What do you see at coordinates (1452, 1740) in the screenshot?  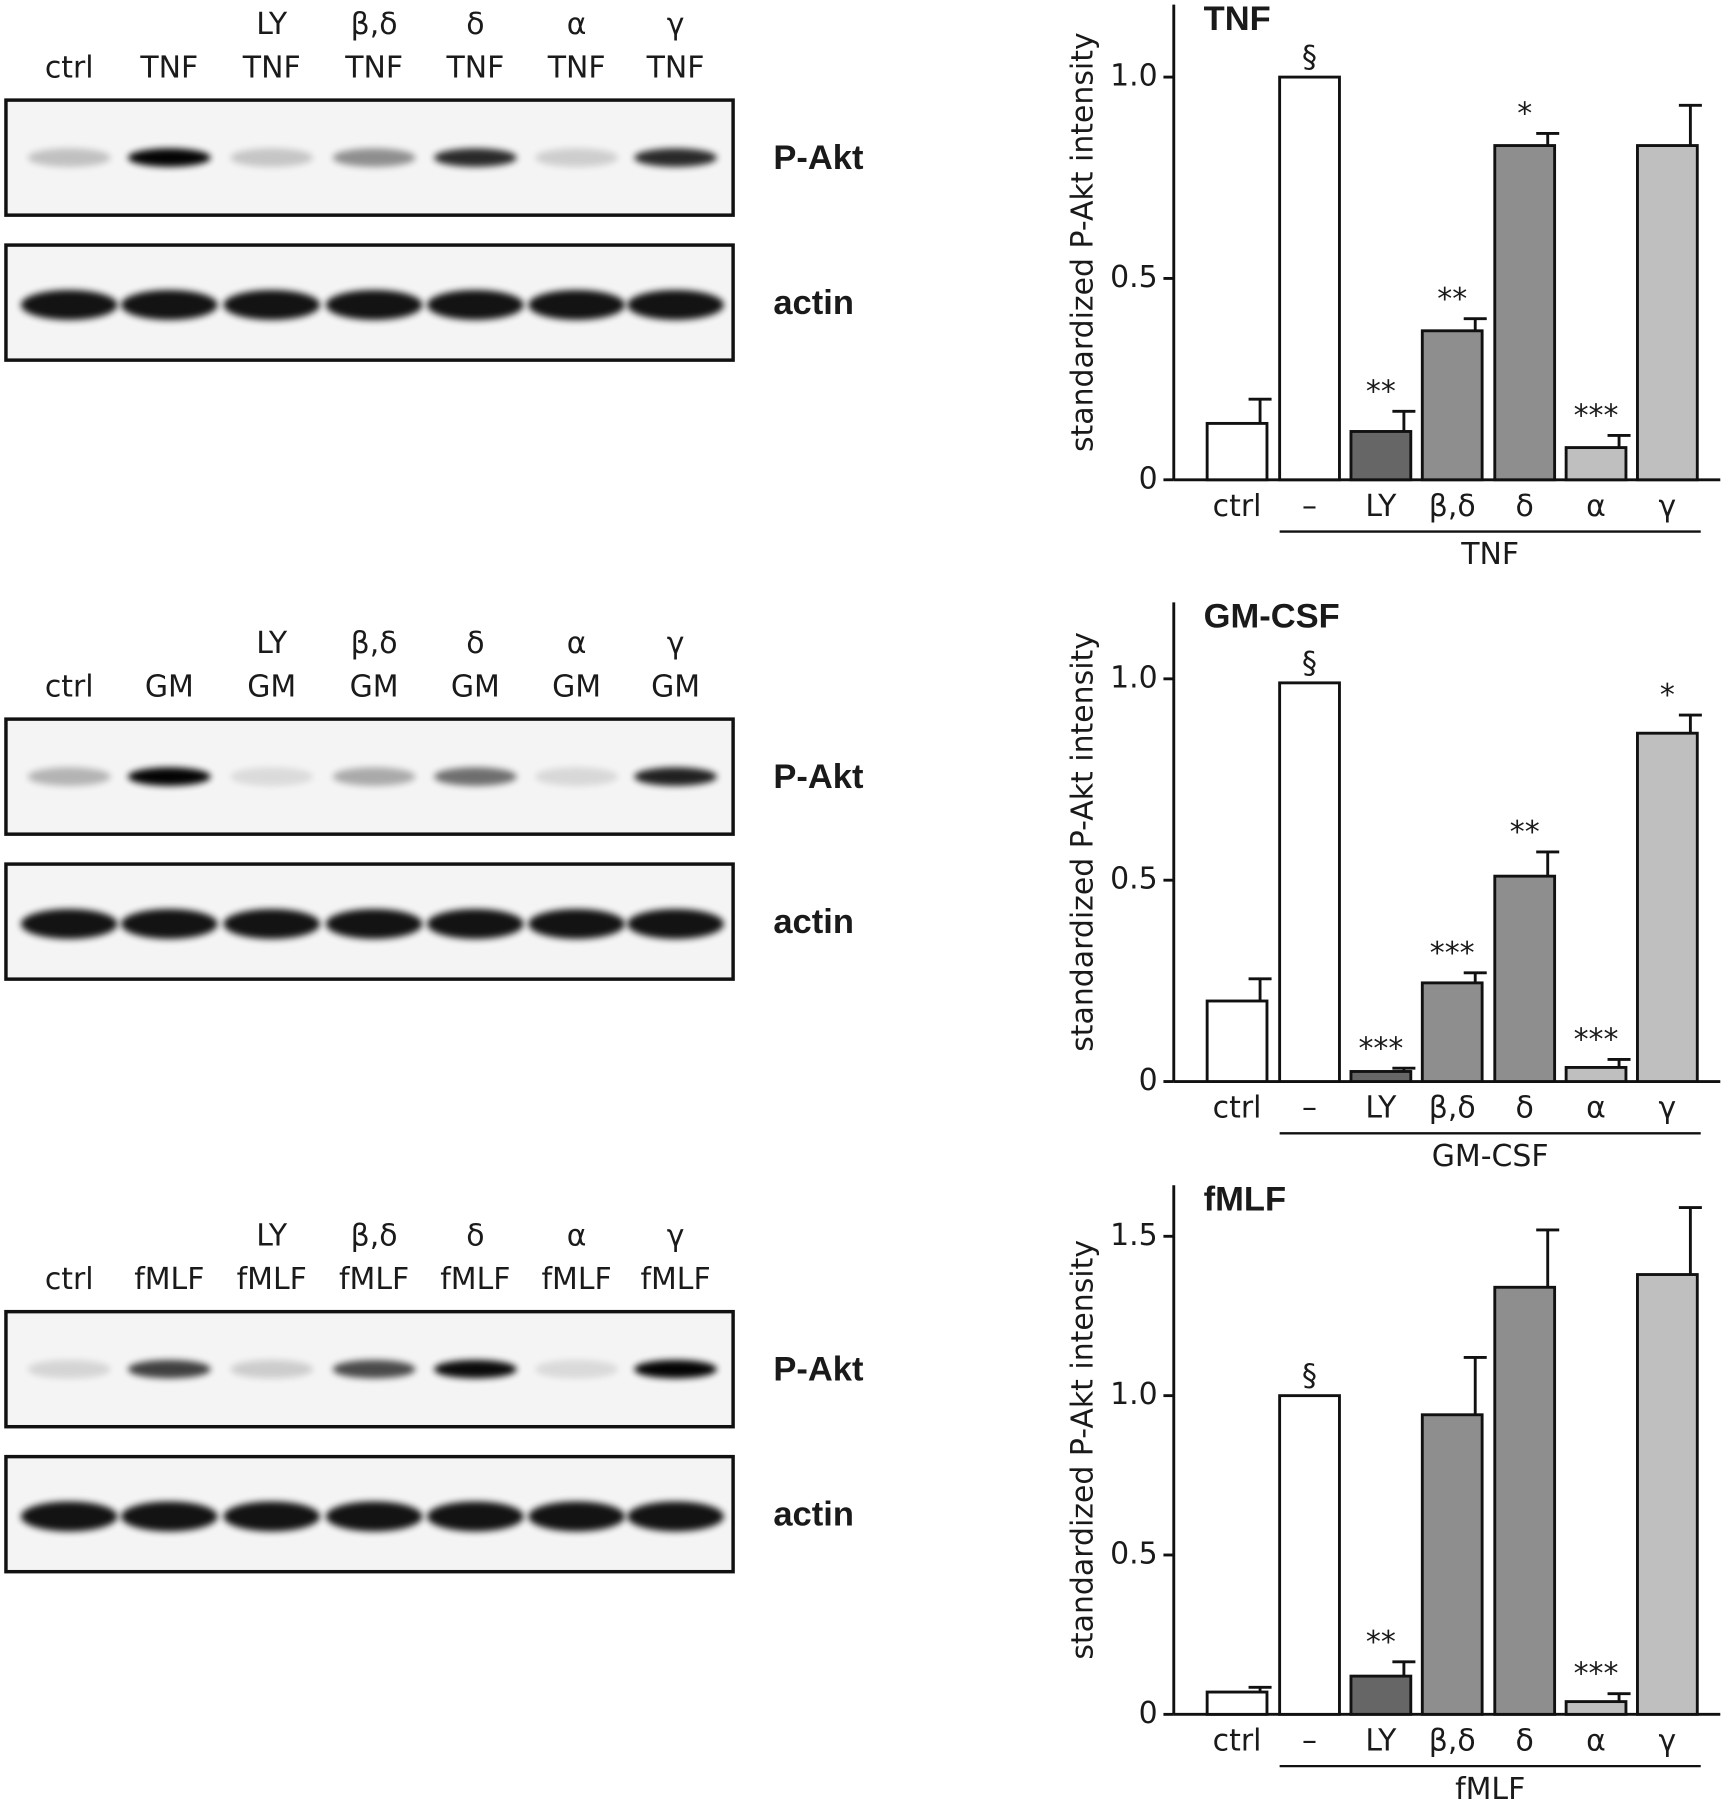 I see `x-tick-label: β,δ` at bounding box center [1452, 1740].